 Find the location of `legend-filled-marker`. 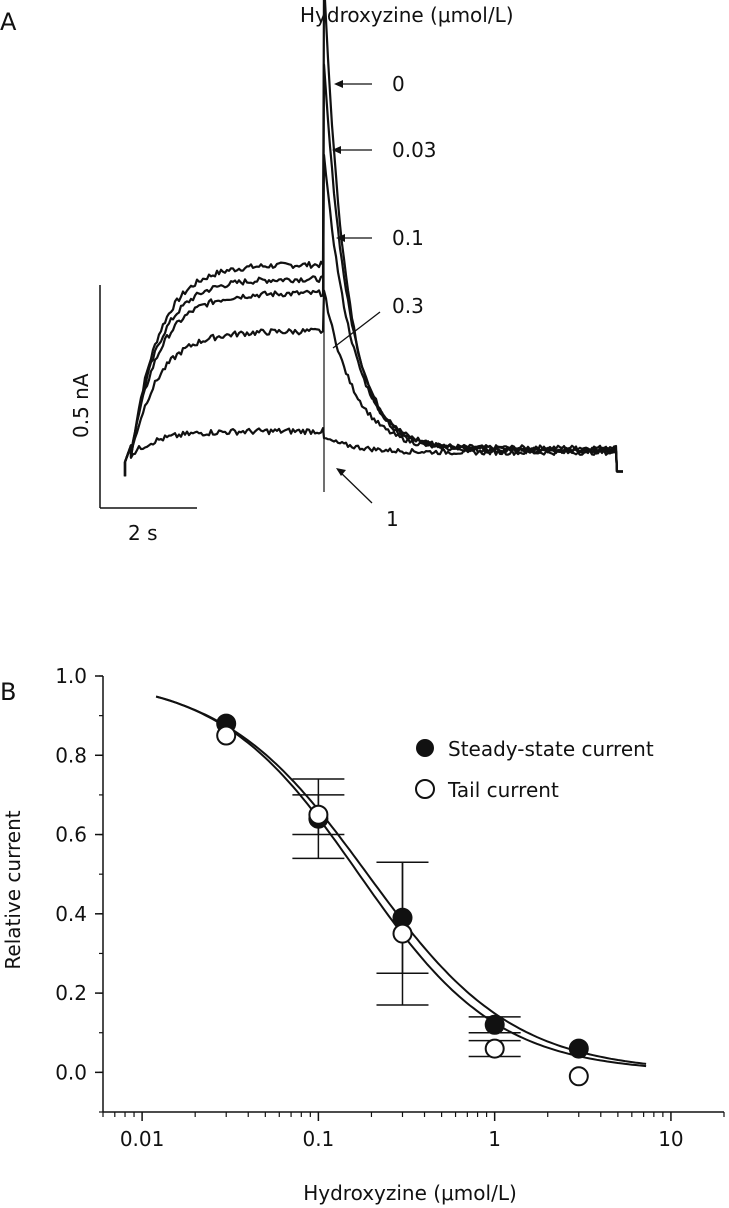

legend-filled-marker is located at coordinates (425, 748).